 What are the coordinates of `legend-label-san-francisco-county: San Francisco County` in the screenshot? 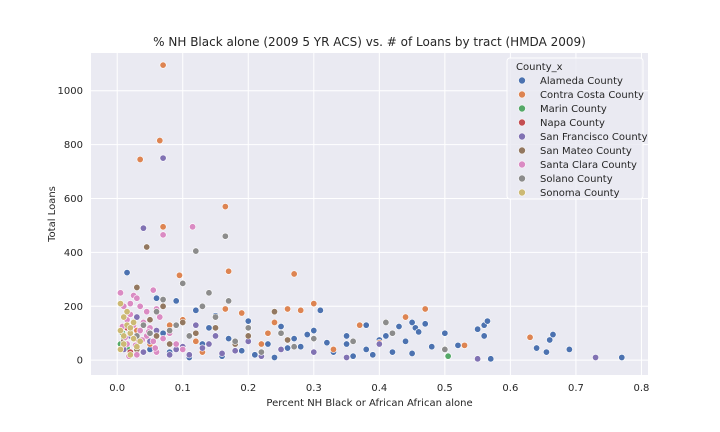 It's located at (594, 137).